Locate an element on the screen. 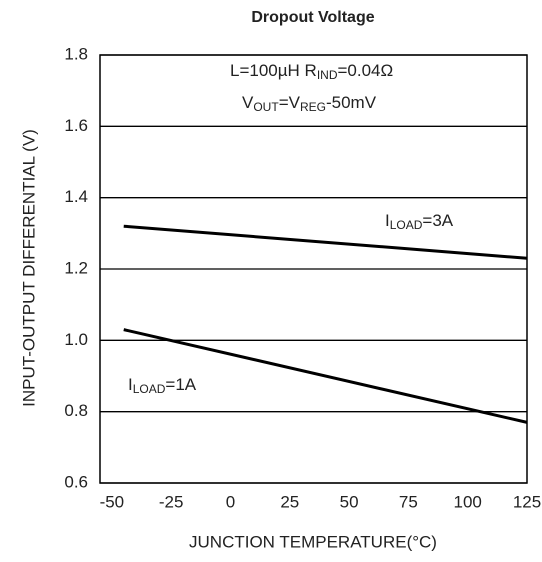  y-tick-label: 1.2 is located at coordinates (76, 267).